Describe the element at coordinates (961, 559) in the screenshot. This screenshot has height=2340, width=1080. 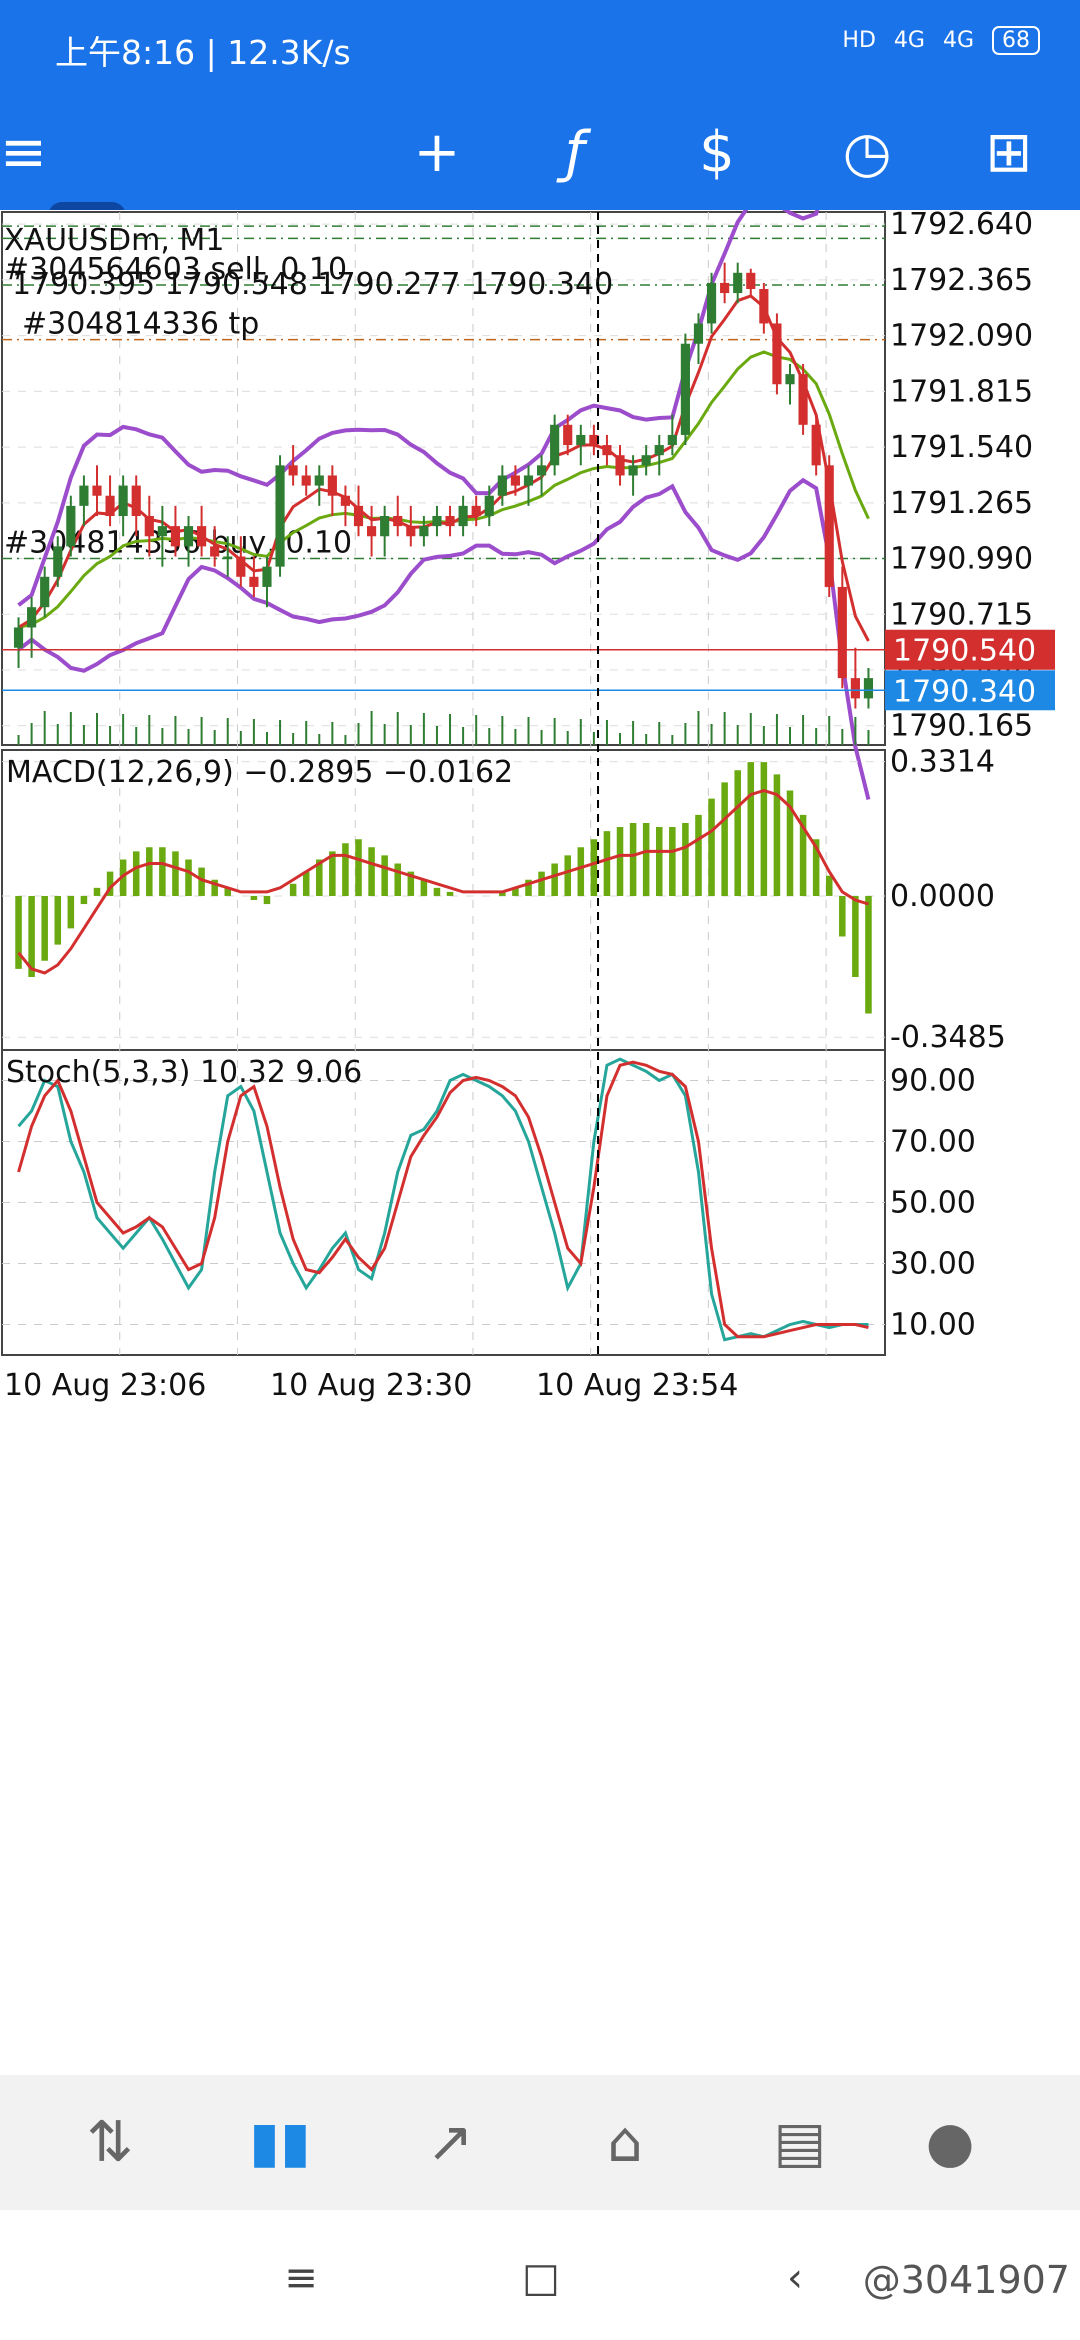
I see `price-tick-label: 1790.990` at that location.